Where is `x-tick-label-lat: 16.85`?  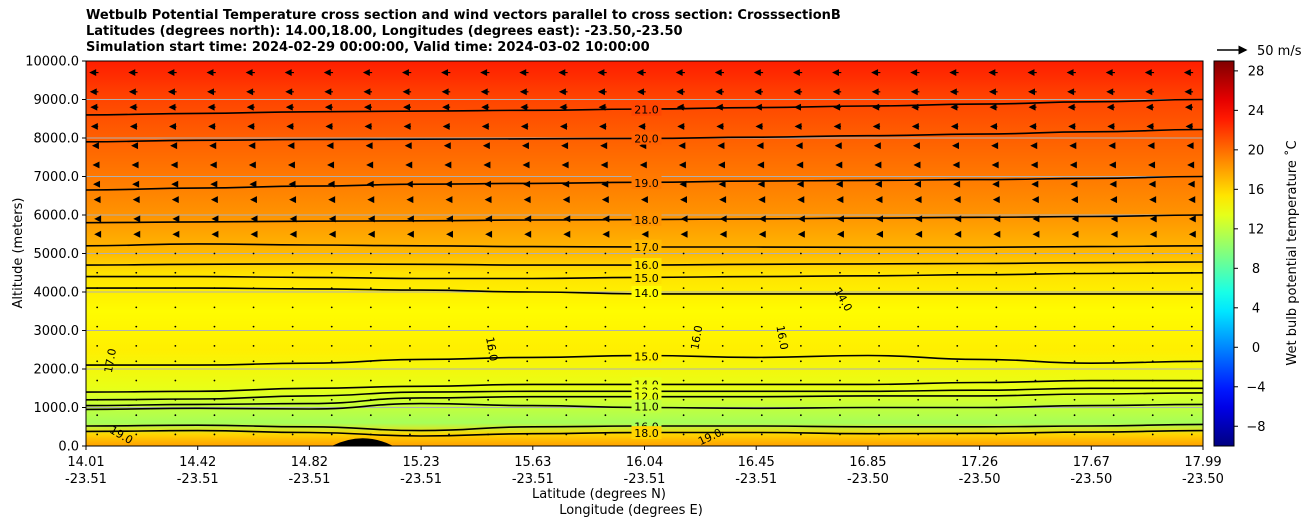
x-tick-label-lat: 16.85 is located at coordinates (867, 462).